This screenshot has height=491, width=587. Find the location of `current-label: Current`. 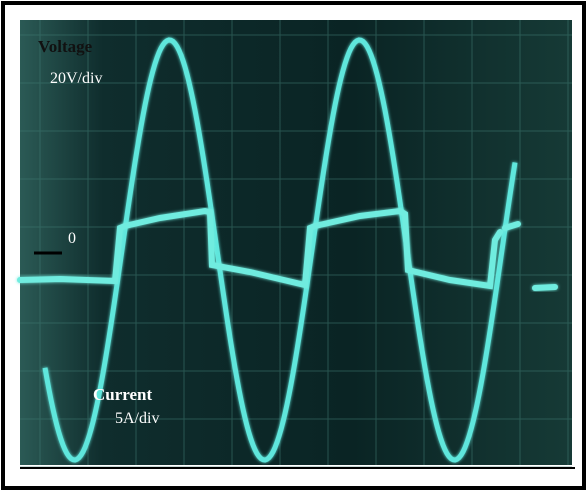

current-label: Current is located at coordinates (123, 394).